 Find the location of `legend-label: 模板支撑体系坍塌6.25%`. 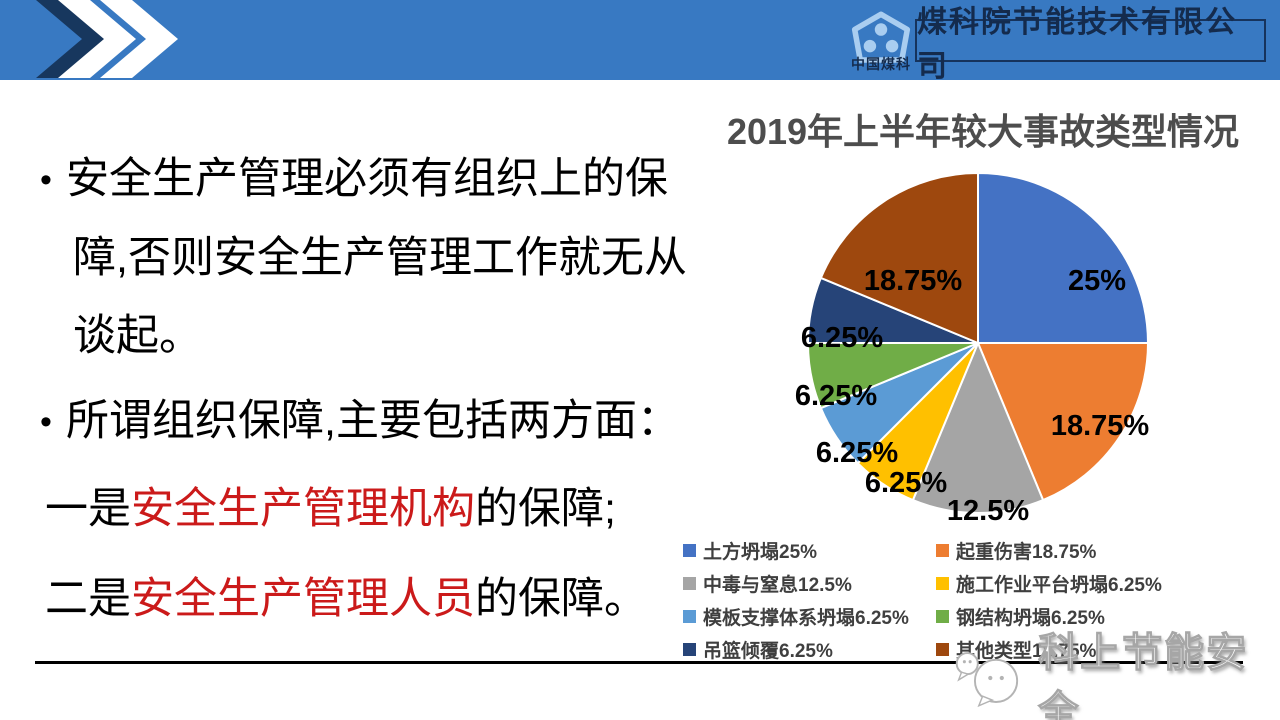

legend-label: 模板支撑体系坍塌6.25% is located at coordinates (806, 618).